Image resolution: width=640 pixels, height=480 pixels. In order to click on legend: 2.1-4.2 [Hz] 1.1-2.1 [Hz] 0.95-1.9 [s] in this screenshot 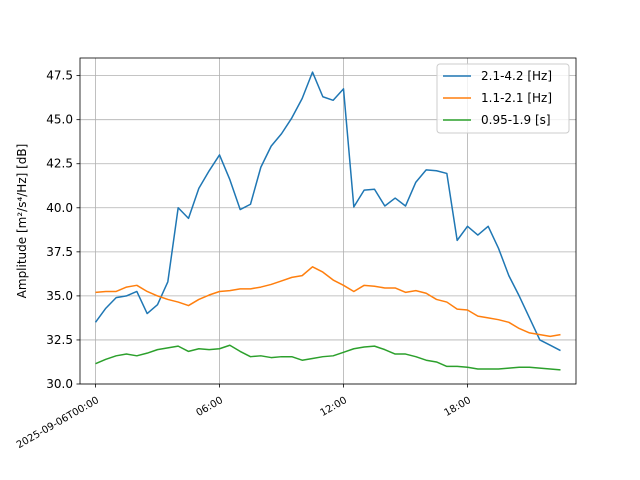, I will do `click(503, 98)`.